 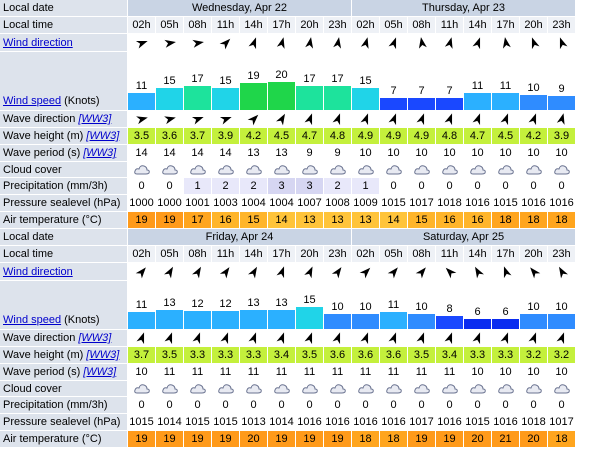 I want to click on wave-height-cell: 3.9, so click(x=225, y=136).